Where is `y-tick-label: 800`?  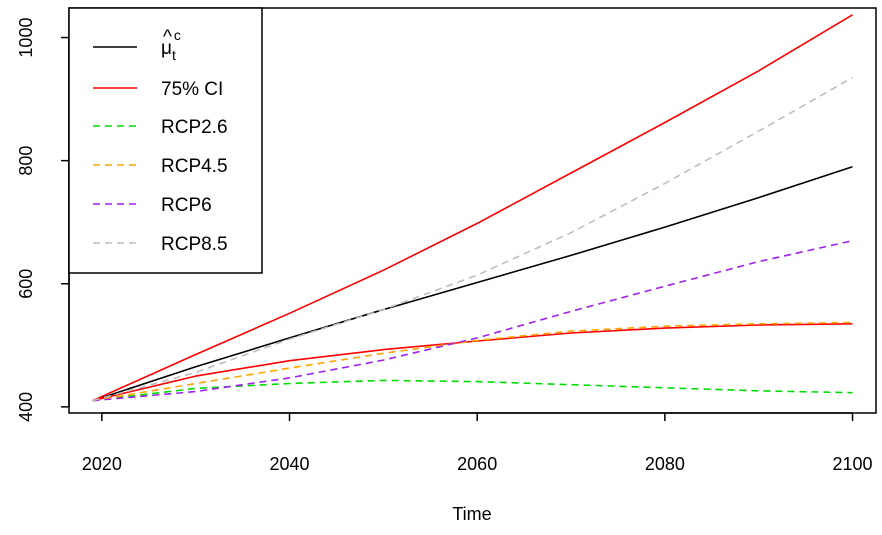
y-tick-label: 800 is located at coordinates (26, 161).